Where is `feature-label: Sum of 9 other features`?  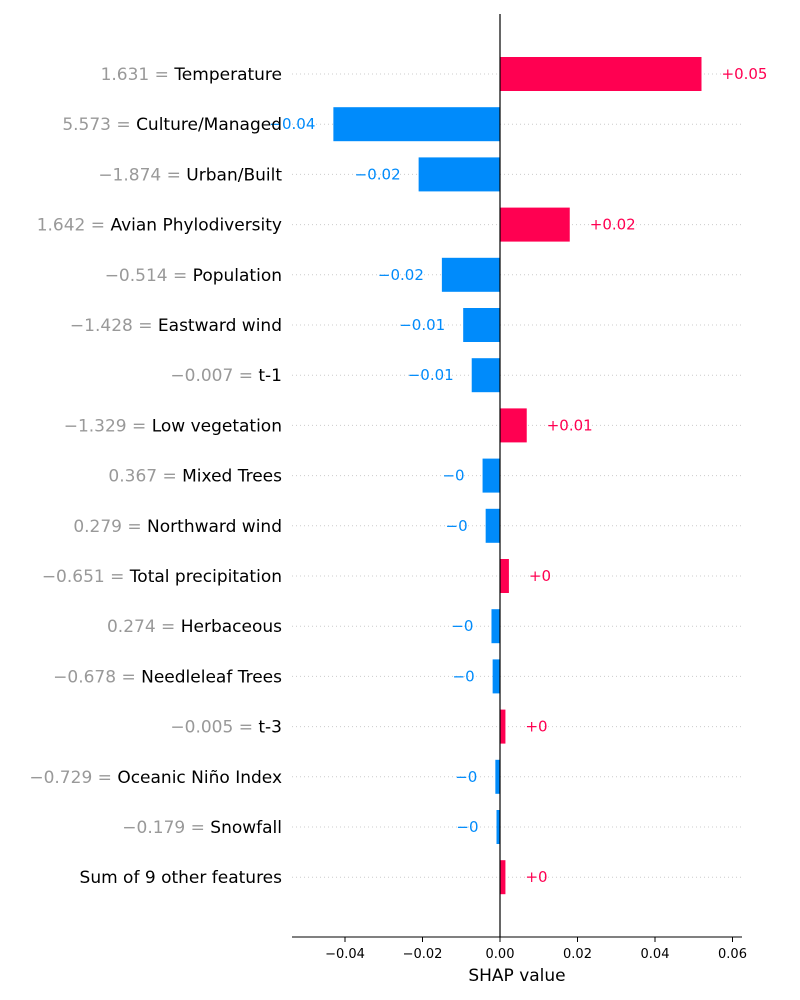
feature-label: Sum of 9 other features is located at coordinates (181, 878).